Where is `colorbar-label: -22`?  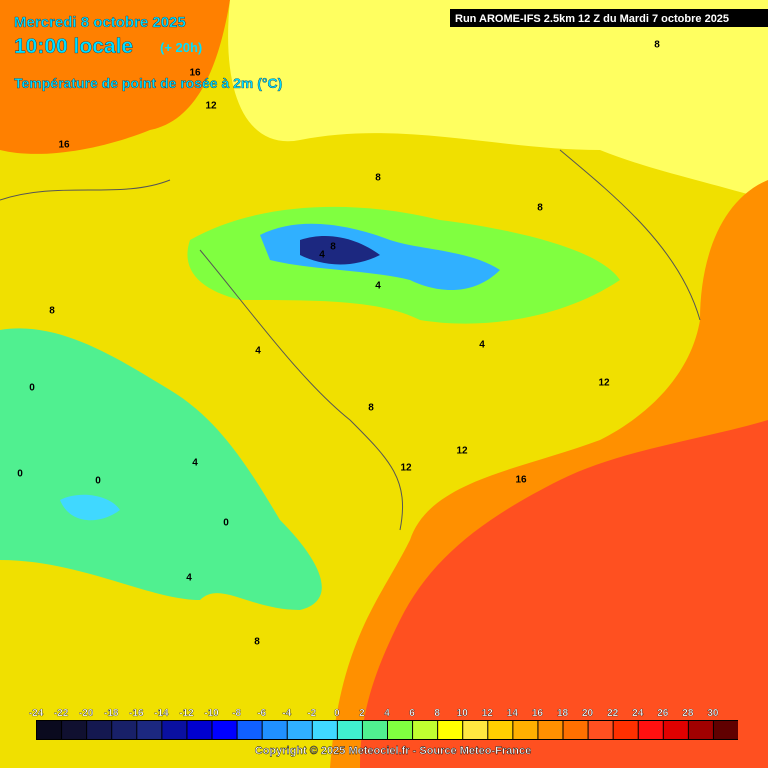
colorbar-label: -22 is located at coordinates (61, 713).